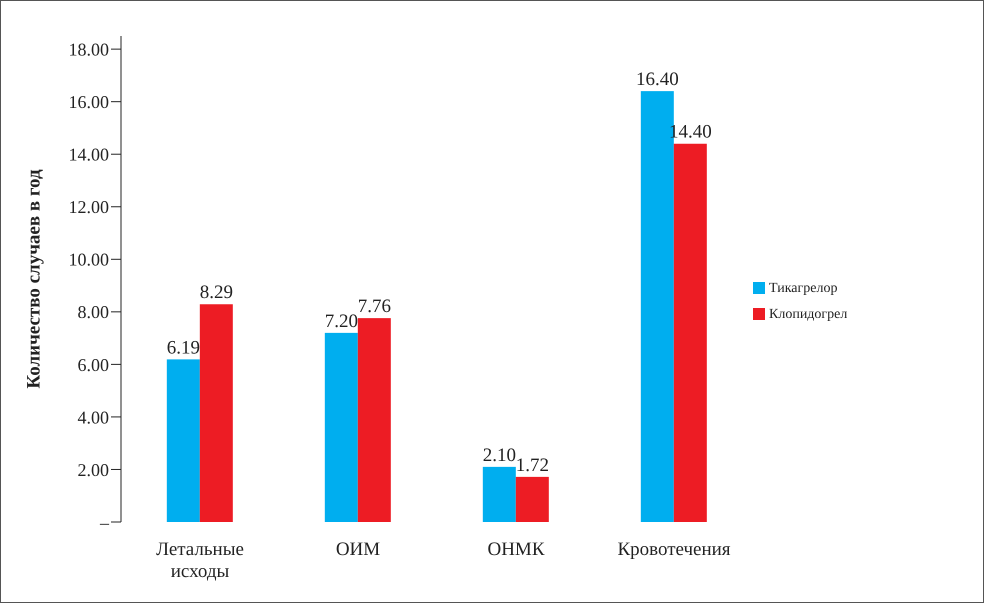 The width and height of the screenshot is (984, 603). Describe the element at coordinates (216, 293) in the screenshot. I see `data-label: 8.29` at that location.